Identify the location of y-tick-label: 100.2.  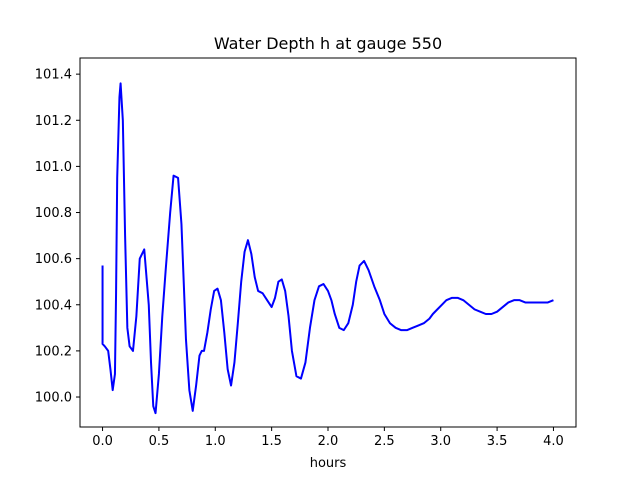
(53, 351).